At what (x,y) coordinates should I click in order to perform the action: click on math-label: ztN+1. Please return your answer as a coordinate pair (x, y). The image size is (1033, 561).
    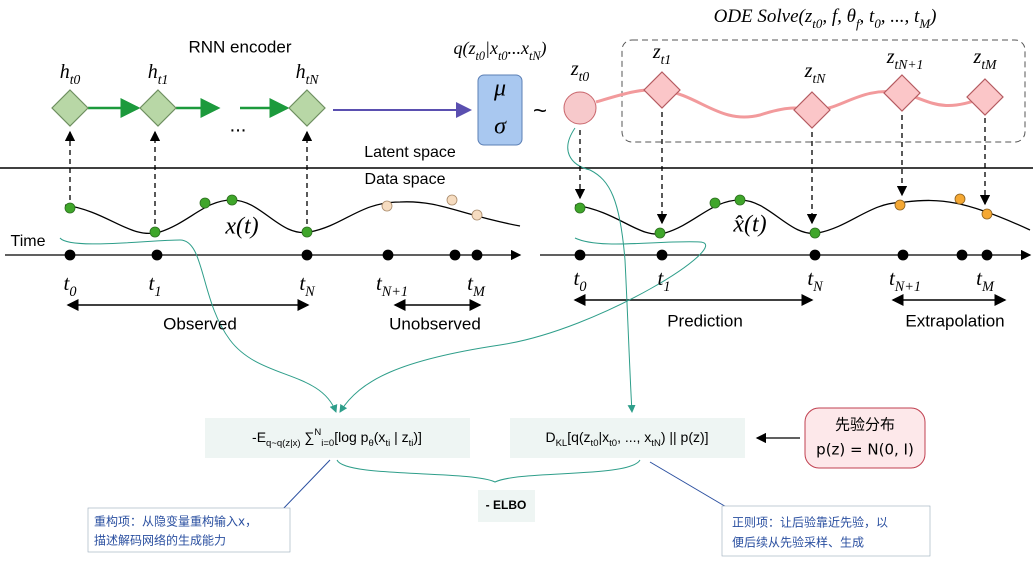
    Looking at the image, I should click on (905, 59).